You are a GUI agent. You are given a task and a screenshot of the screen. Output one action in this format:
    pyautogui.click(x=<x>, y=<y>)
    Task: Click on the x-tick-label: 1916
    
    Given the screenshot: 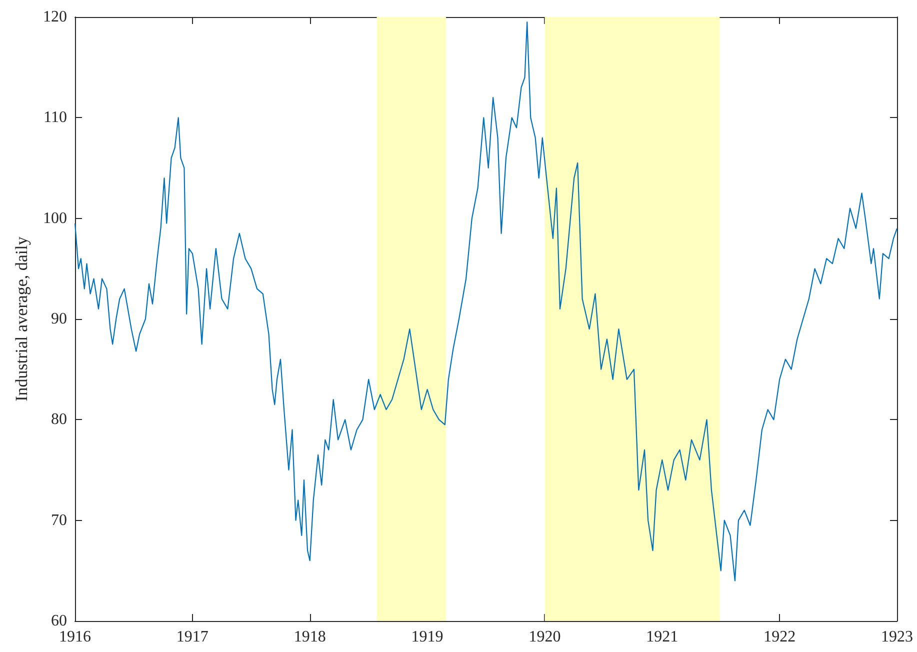 What is the action you would take?
    pyautogui.click(x=75, y=637)
    